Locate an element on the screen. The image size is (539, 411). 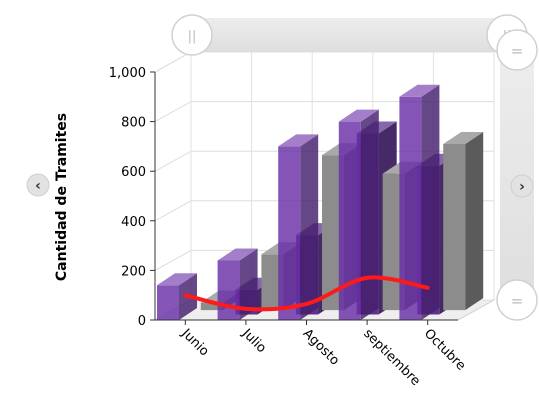
x-tick-label: Agosto is located at coordinates (321, 347).